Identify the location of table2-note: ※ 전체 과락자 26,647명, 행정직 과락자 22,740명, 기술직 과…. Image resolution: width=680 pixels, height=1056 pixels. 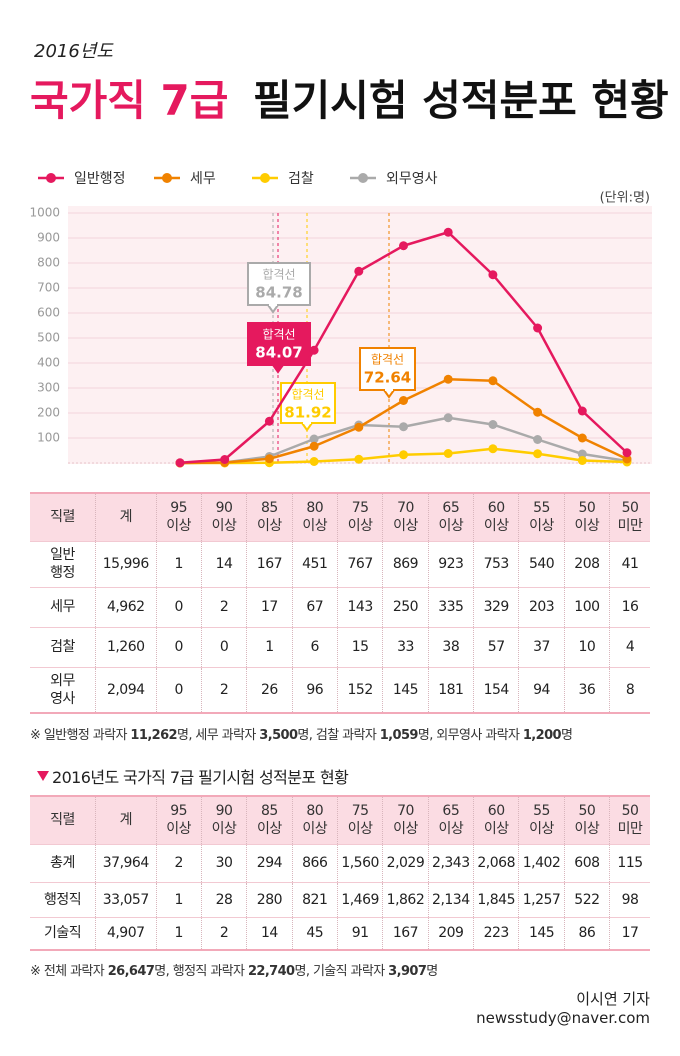
(234, 971).